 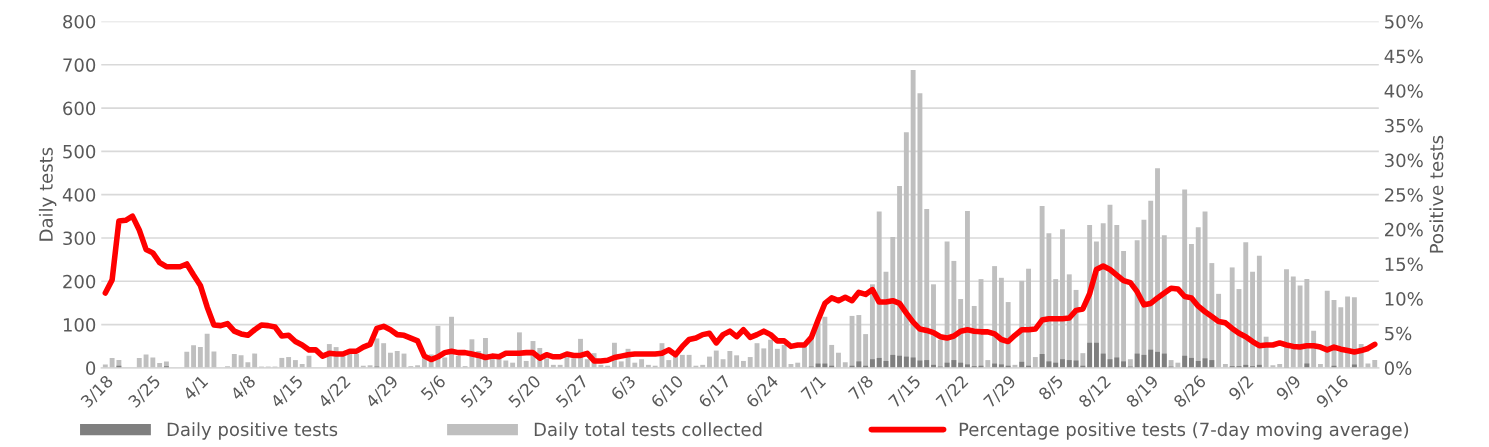 What do you see at coordinates (624, 388) in the screenshot?
I see `x-tick-label: 6/3` at bounding box center [624, 388].